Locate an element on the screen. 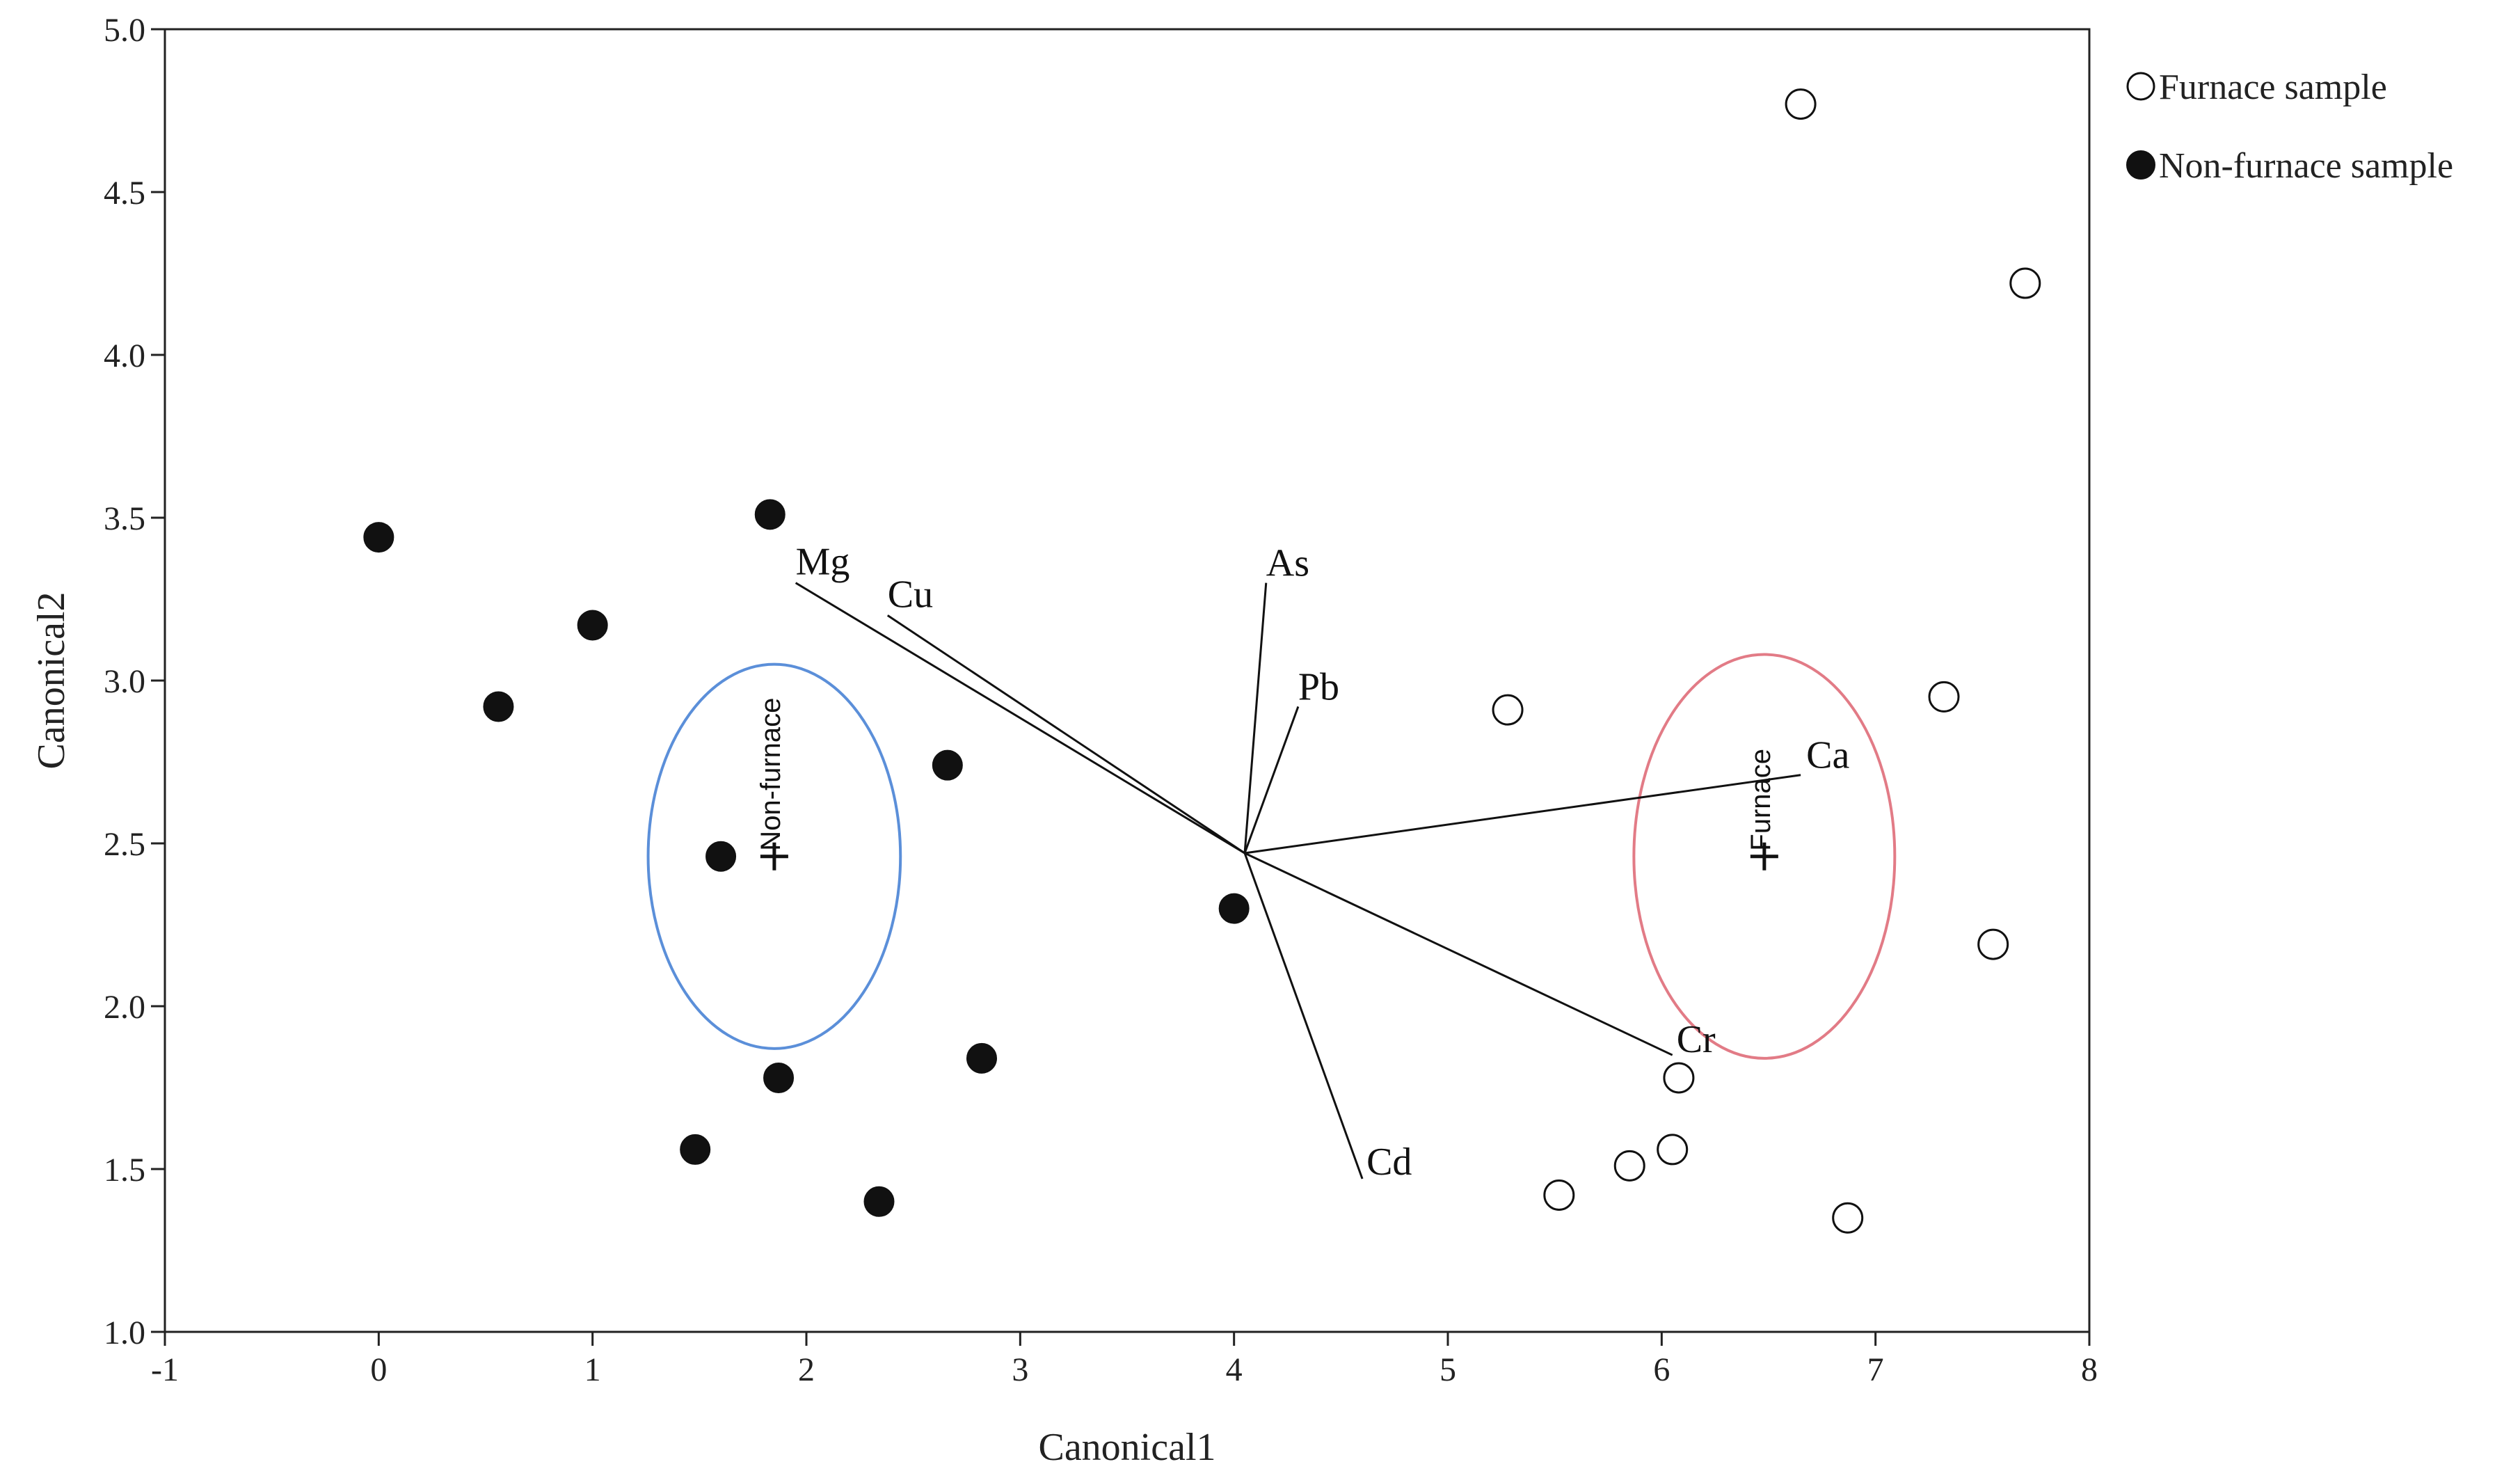  x-tick-label: 6 is located at coordinates (1661, 1370).